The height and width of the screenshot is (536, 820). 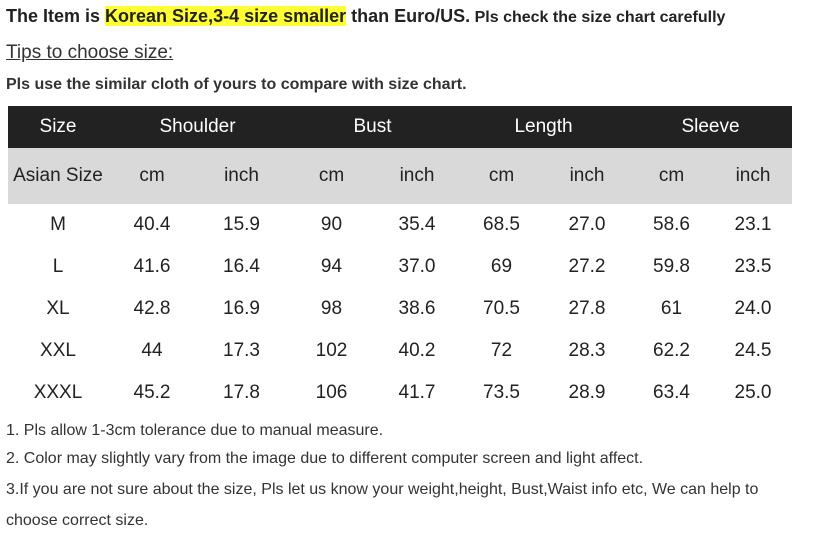 I want to click on table-cell: 63.4, so click(x=671, y=392).